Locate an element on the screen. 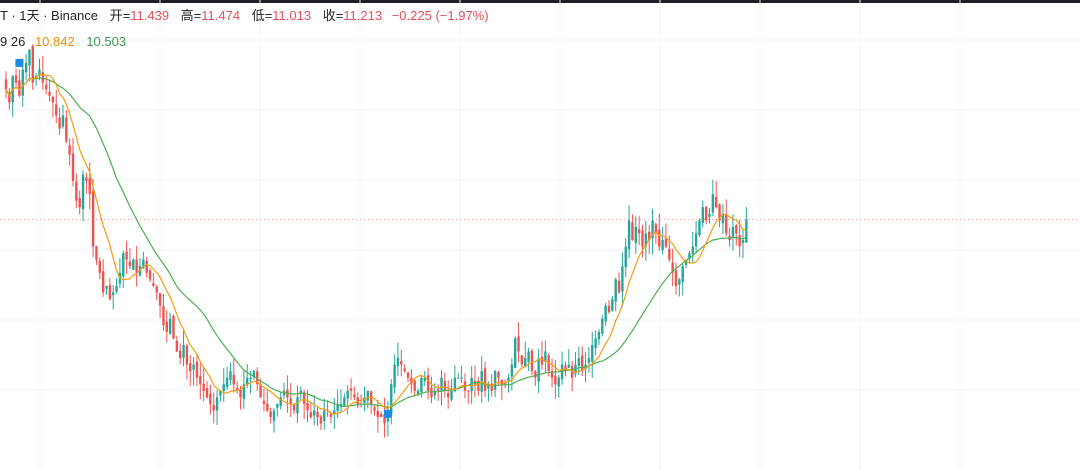 The height and width of the screenshot is (470, 1080). ma-legend: 9 26 10.842 10.503 is located at coordinates (63, 42).